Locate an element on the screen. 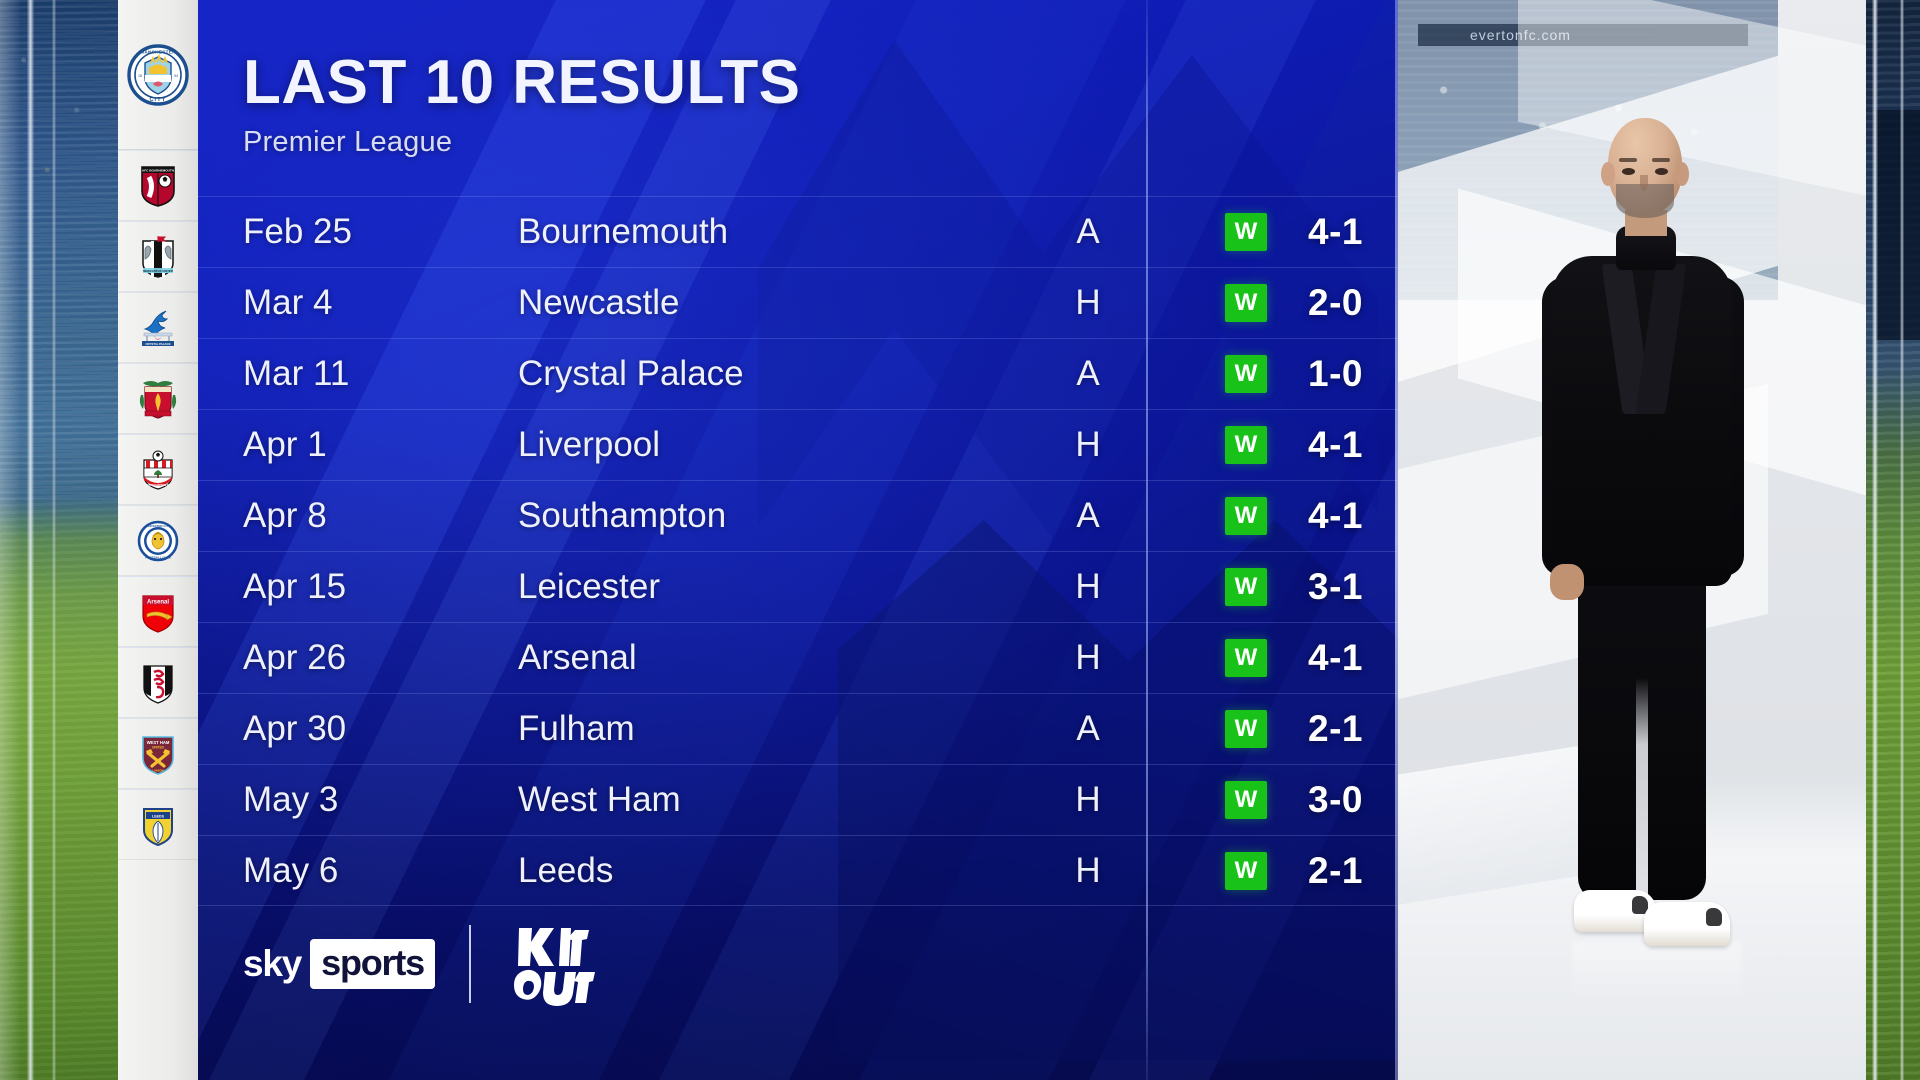 The height and width of the screenshot is (1080, 1920). svg-text: 94 is located at coordinates (176, 76).